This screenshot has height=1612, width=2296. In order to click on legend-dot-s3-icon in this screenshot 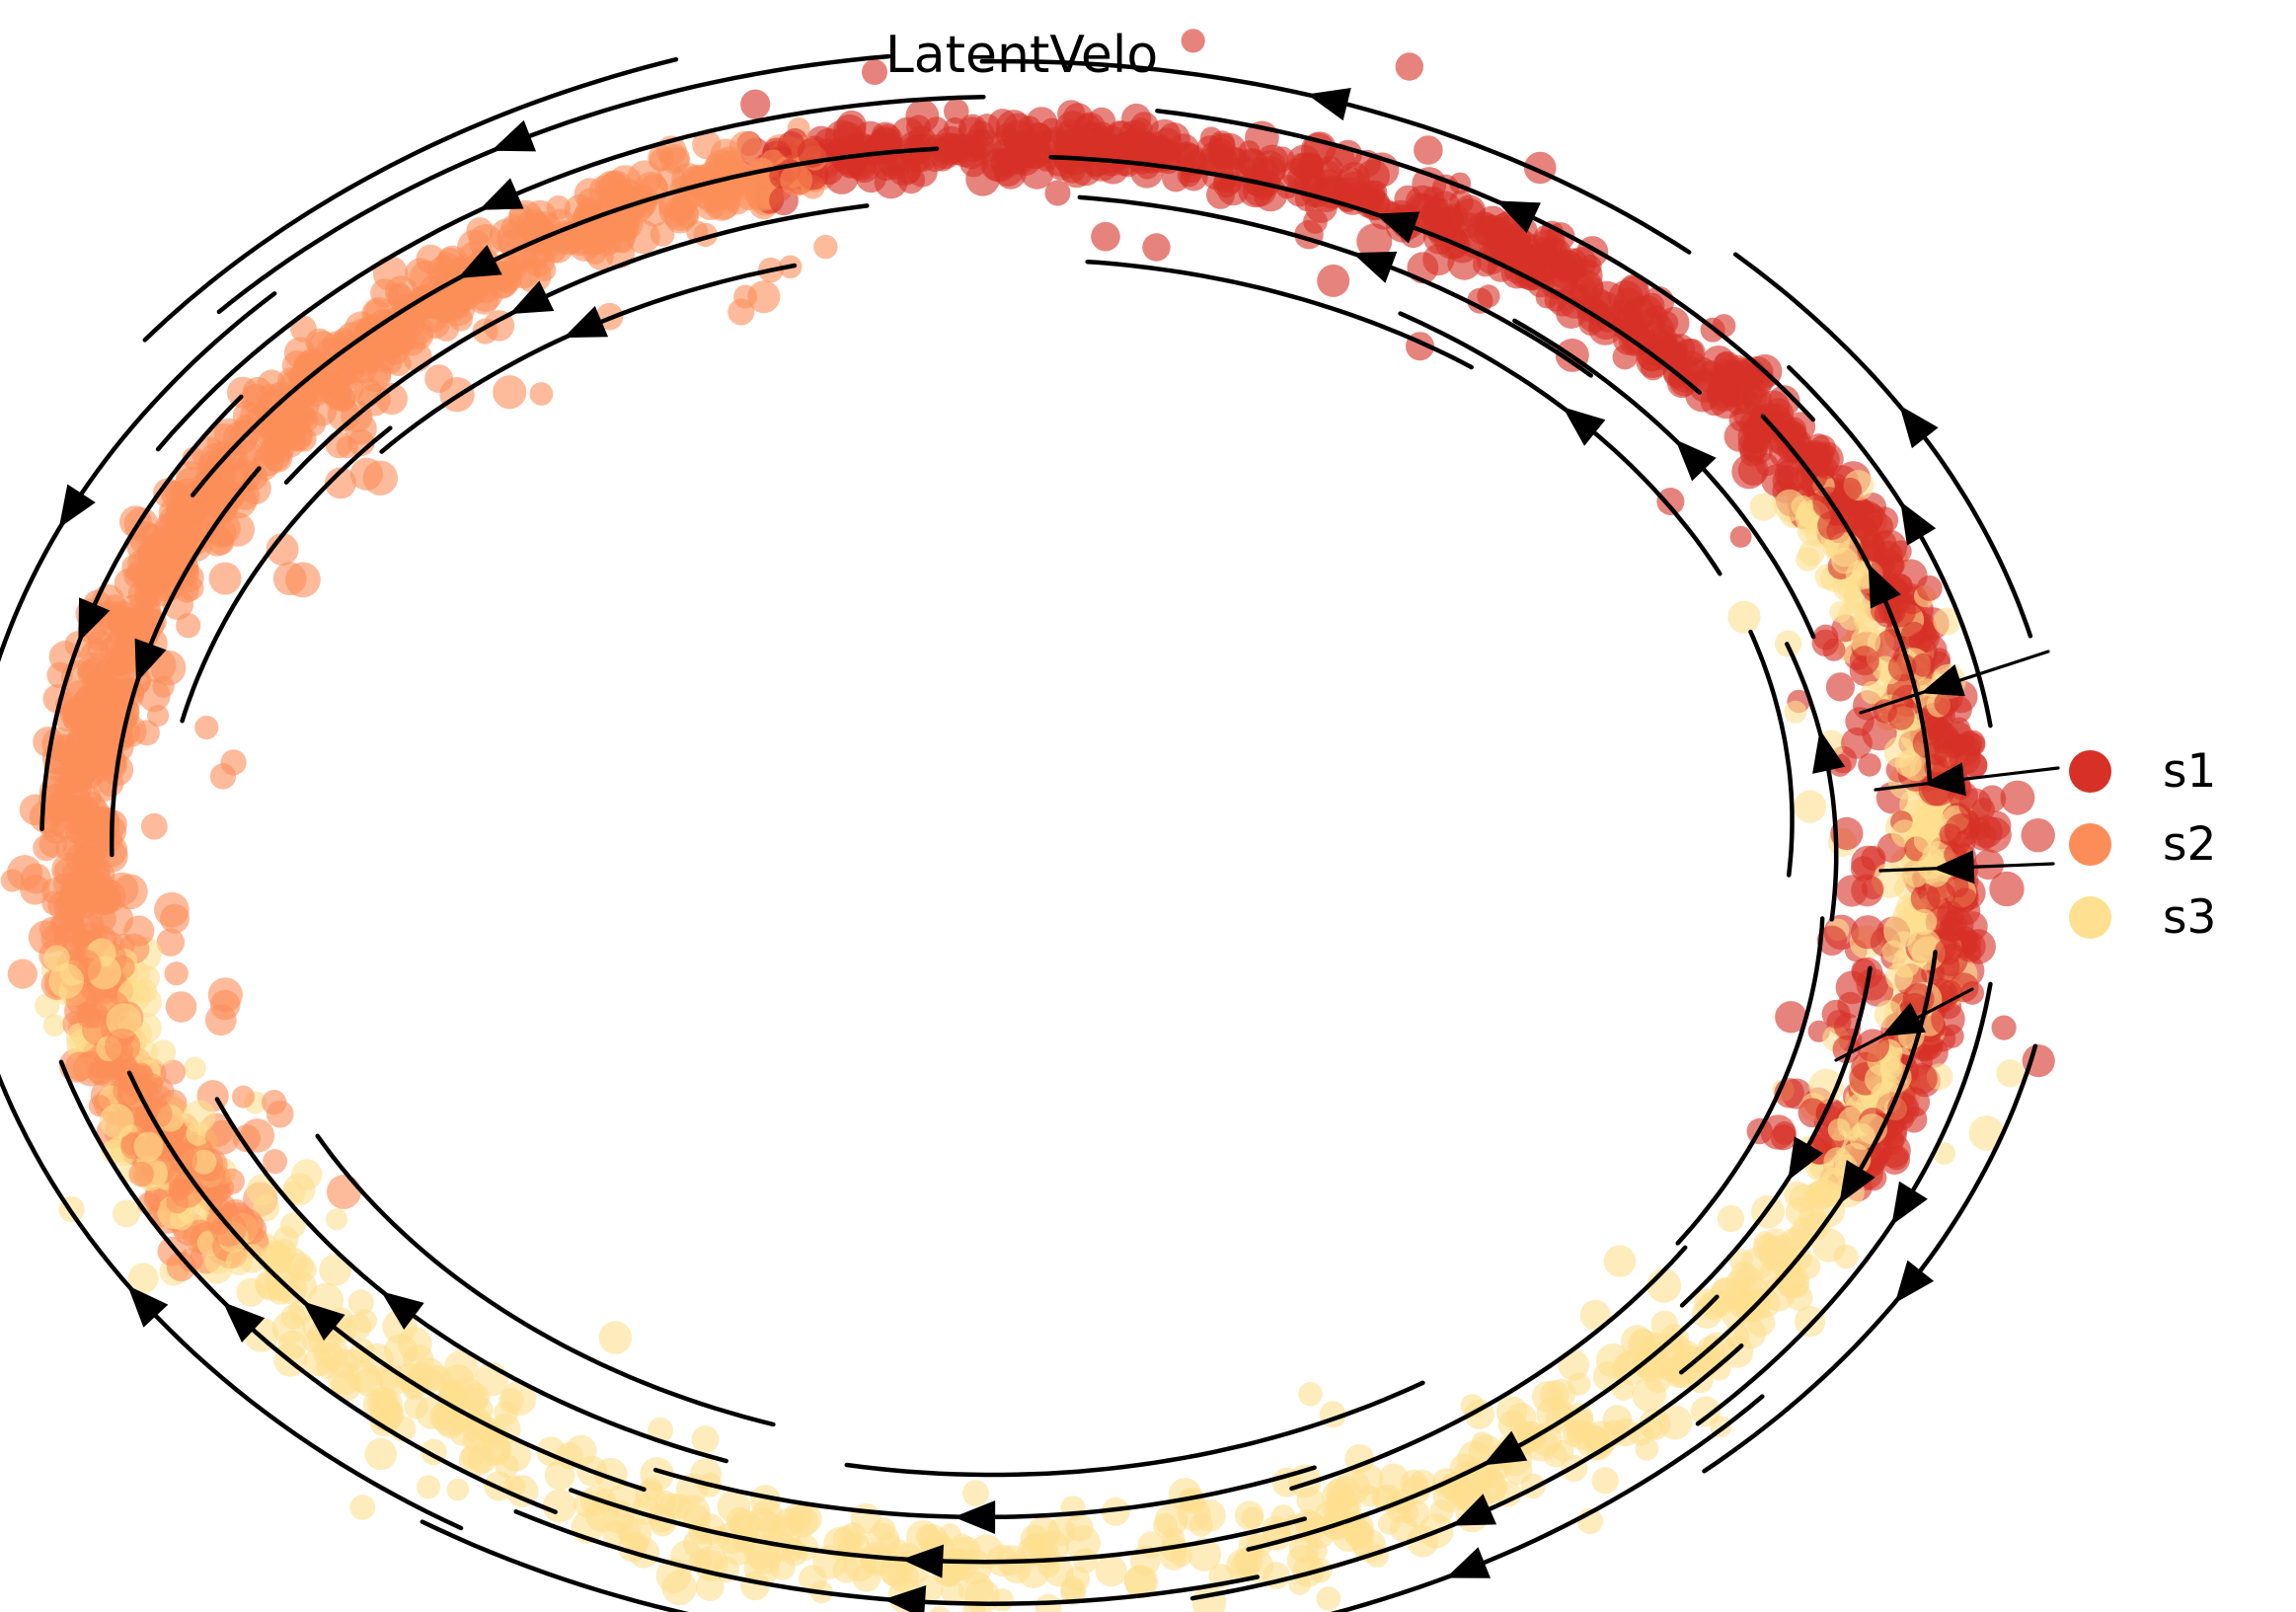, I will do `click(2090, 917)`.